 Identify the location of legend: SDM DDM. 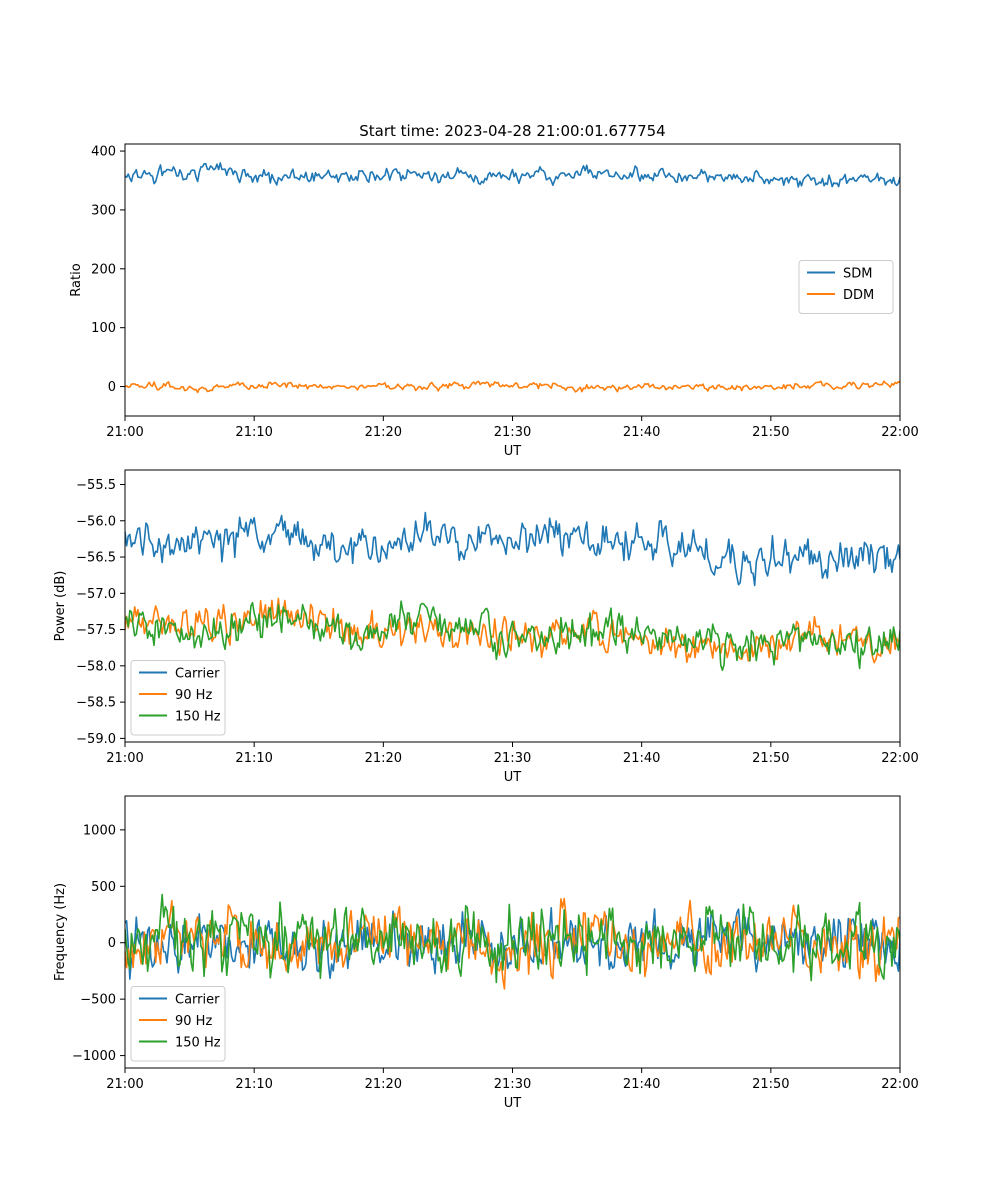
(846, 287).